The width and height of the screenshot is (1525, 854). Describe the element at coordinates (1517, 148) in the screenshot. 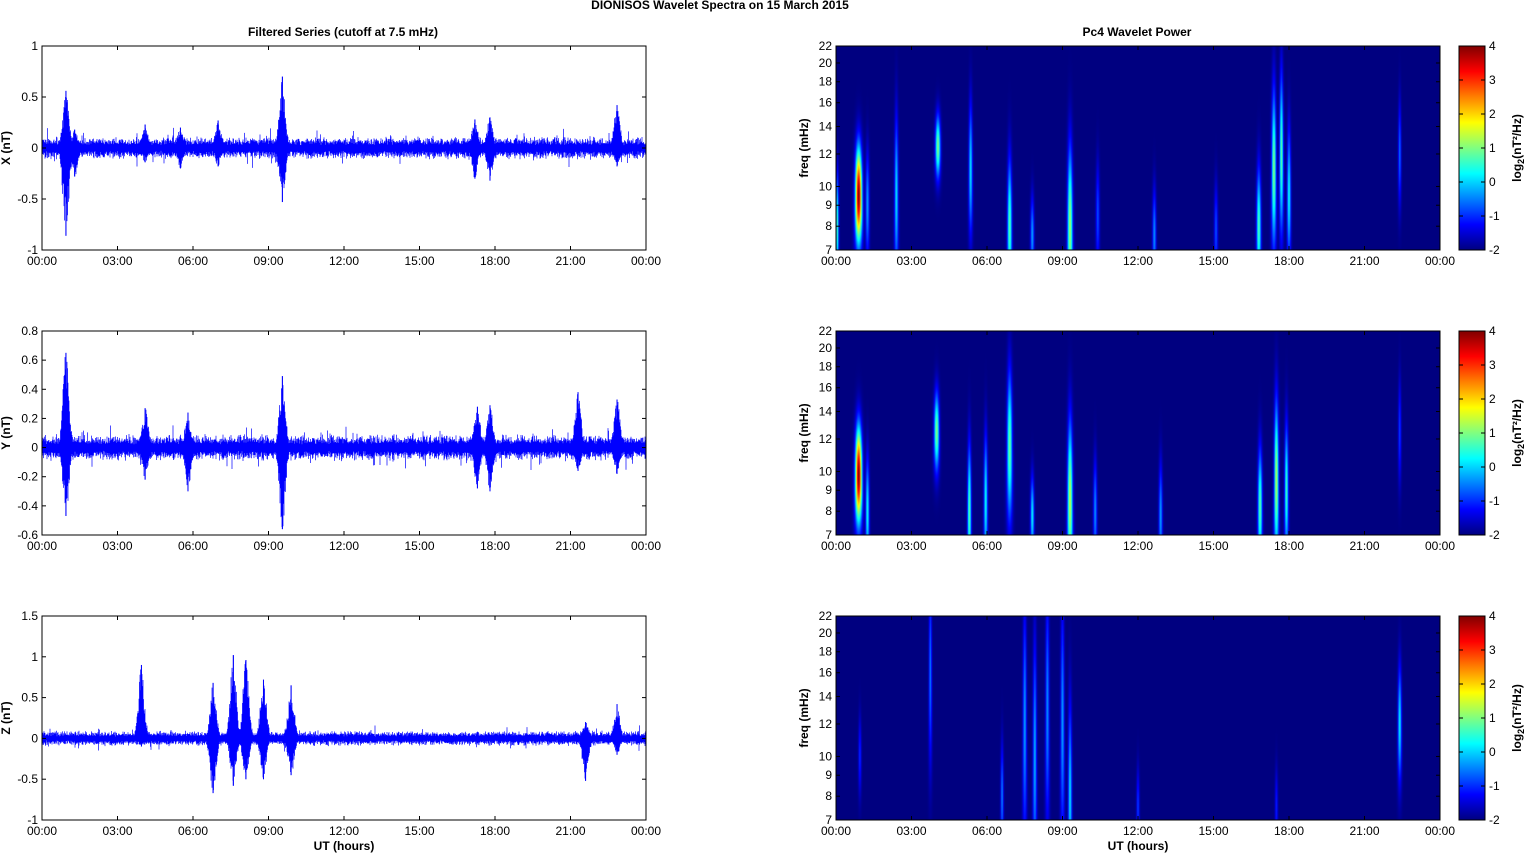

I see `colorbar-label: log2(nT²/Hz)` at that location.